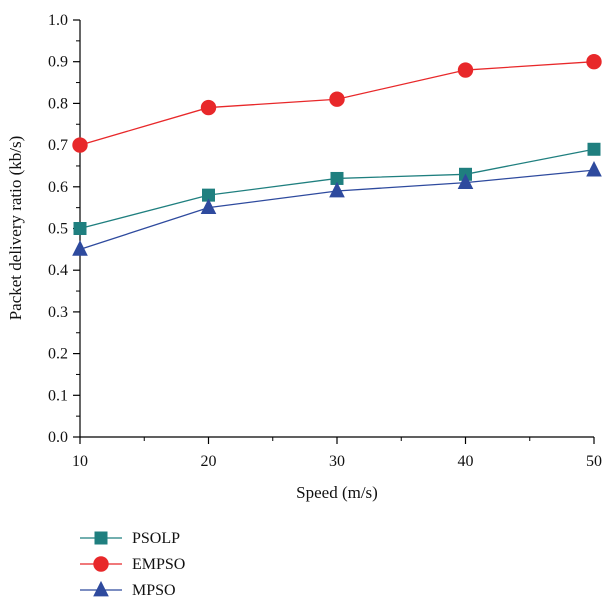 This screenshot has width=602, height=608. Describe the element at coordinates (158, 564) in the screenshot. I see `legend-label-empso: EMPSO` at that location.